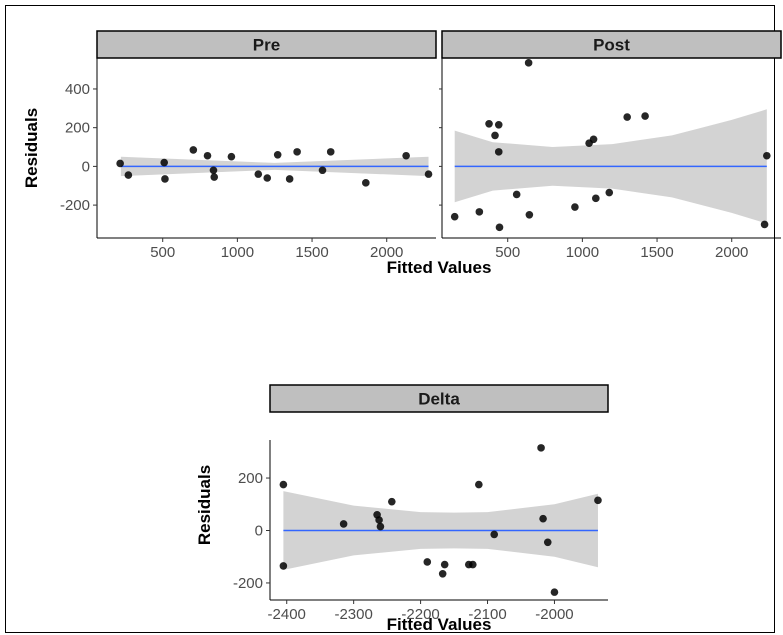  What do you see at coordinates (439, 624) in the screenshot?
I see `x-axis-title-bottom: Fitted Values` at bounding box center [439, 624].